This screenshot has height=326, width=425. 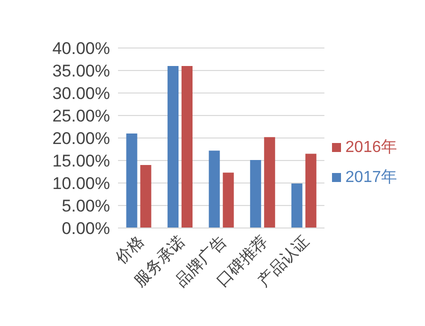 I want to click on y-tick-label: 35.00%, so click(x=81, y=71).